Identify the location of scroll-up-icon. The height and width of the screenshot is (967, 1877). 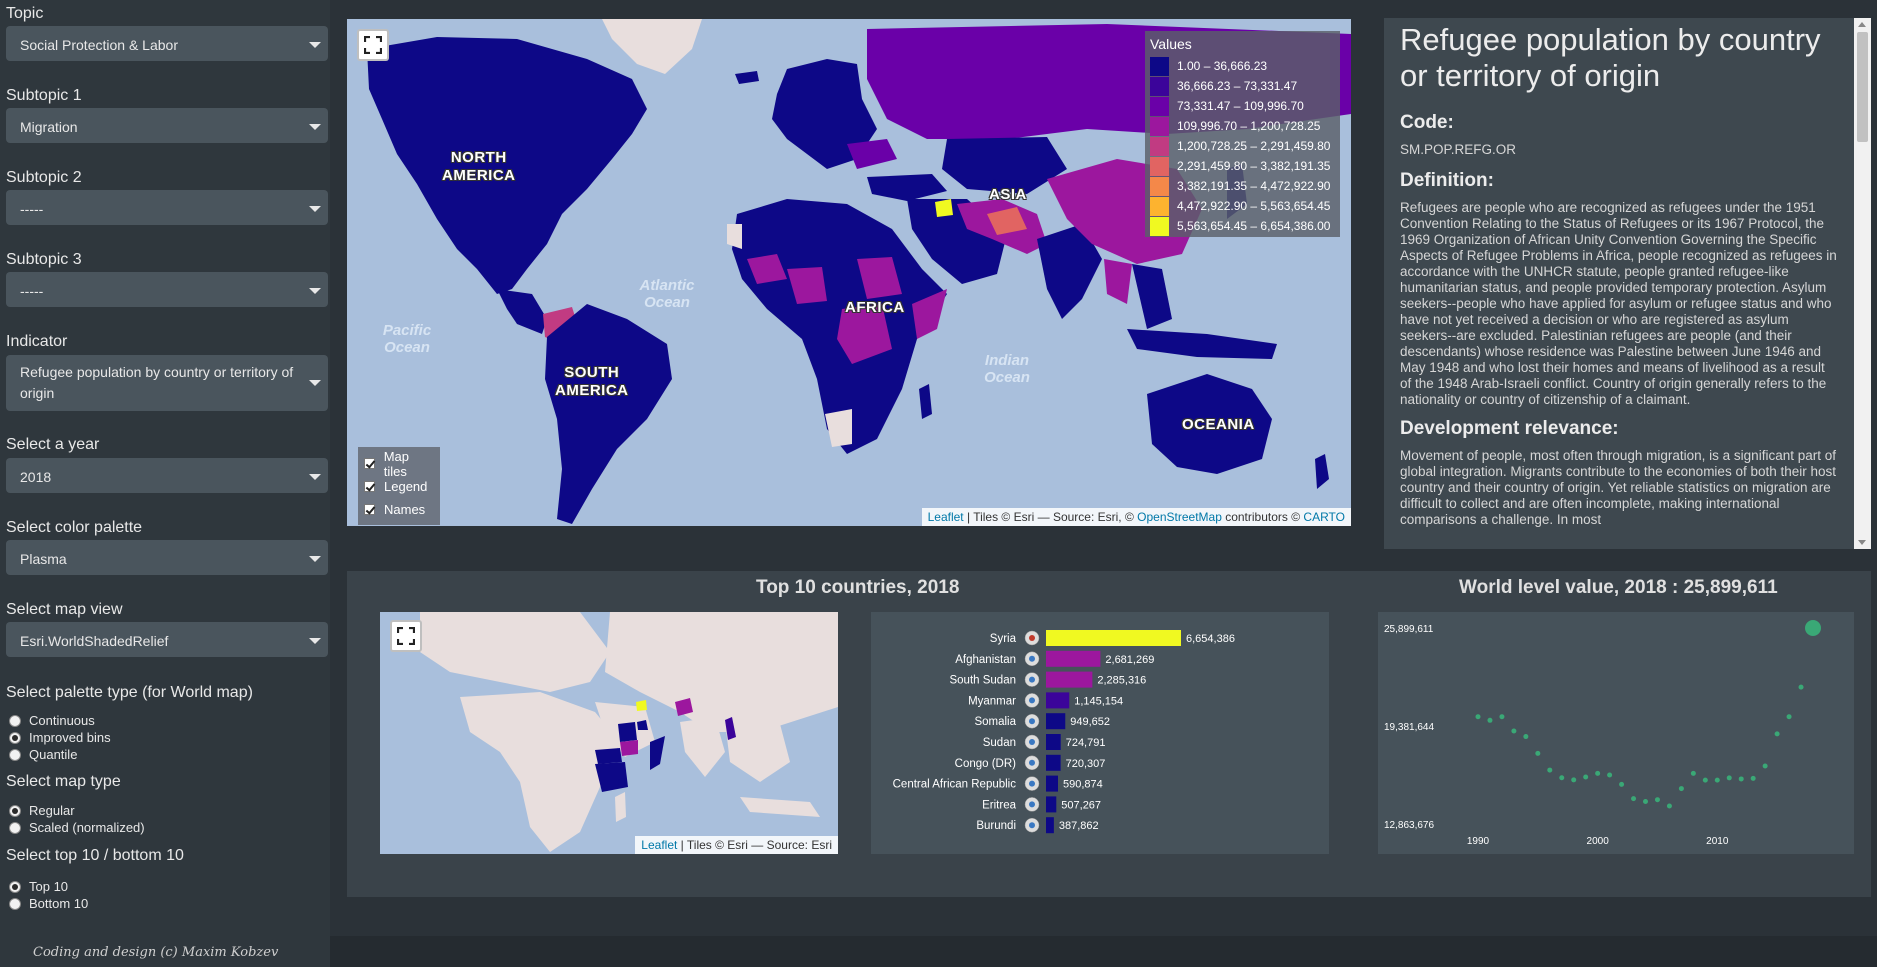
(1862, 24).